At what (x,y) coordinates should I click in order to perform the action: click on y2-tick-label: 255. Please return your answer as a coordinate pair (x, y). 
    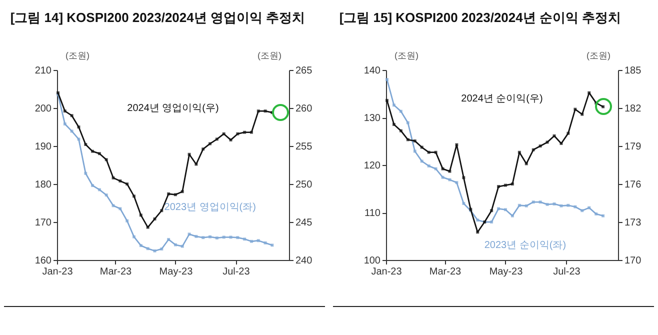
    Looking at the image, I should click on (304, 147).